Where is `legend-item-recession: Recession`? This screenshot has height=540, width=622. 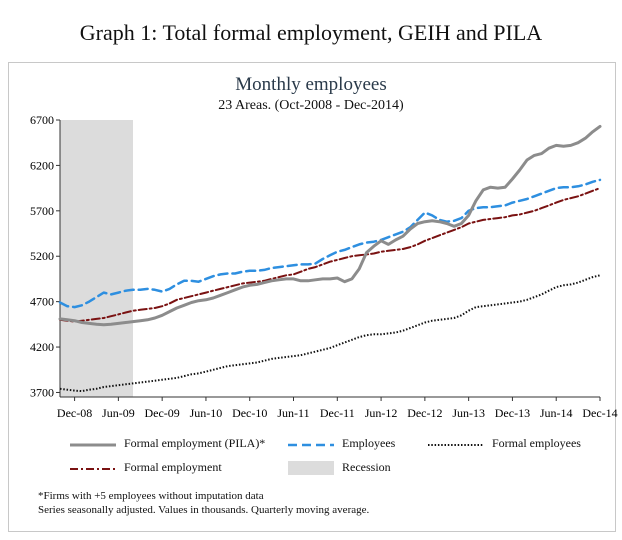
legend-item-recession: Recession is located at coordinates (339, 467).